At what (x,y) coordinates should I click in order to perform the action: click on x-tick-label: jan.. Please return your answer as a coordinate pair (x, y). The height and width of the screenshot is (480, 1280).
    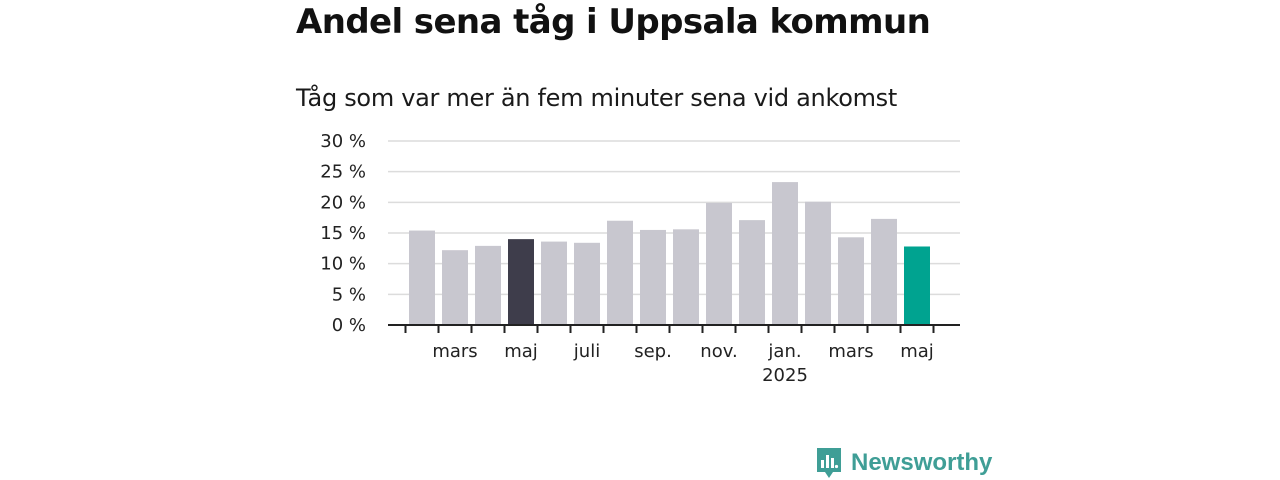
    Looking at the image, I should click on (784, 351).